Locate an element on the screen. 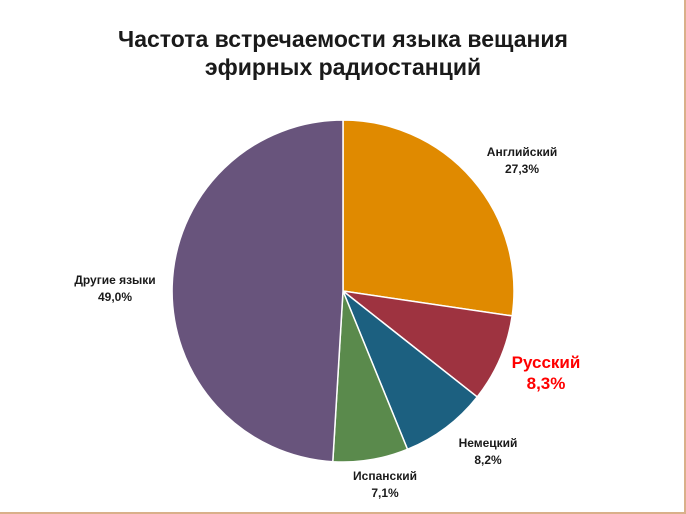 The image size is (686, 514). slice-label-value: 49,0% is located at coordinates (115, 297).